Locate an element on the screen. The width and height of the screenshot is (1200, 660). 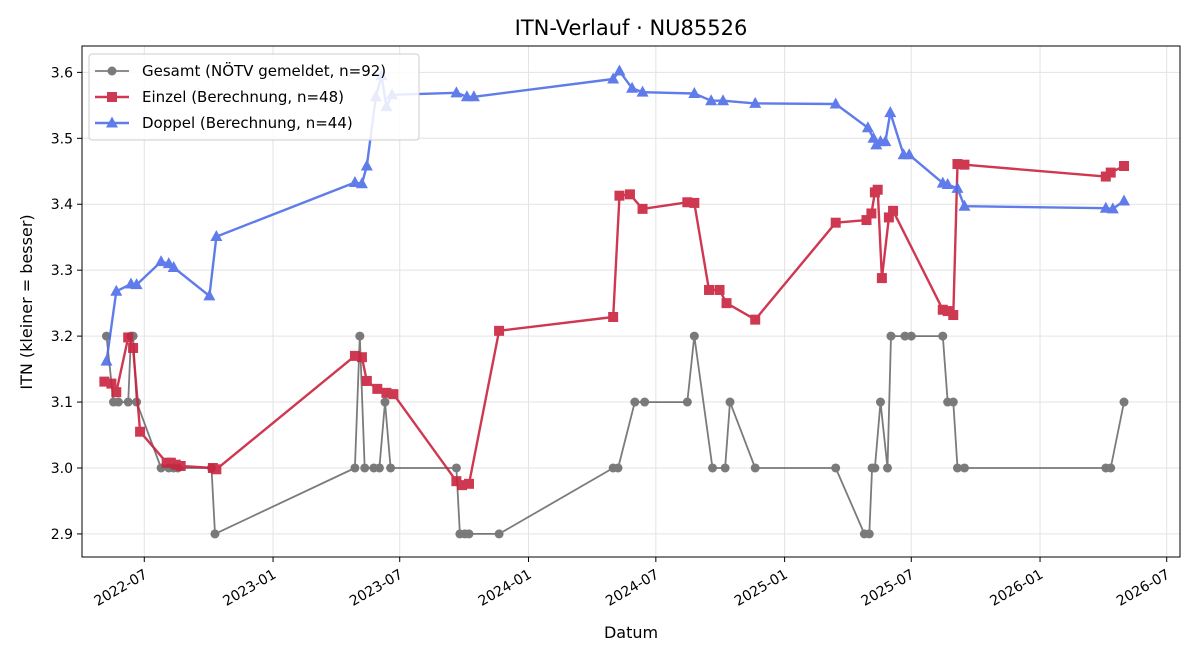
y-tick-label: 3.2 is located at coordinates (62, 337).